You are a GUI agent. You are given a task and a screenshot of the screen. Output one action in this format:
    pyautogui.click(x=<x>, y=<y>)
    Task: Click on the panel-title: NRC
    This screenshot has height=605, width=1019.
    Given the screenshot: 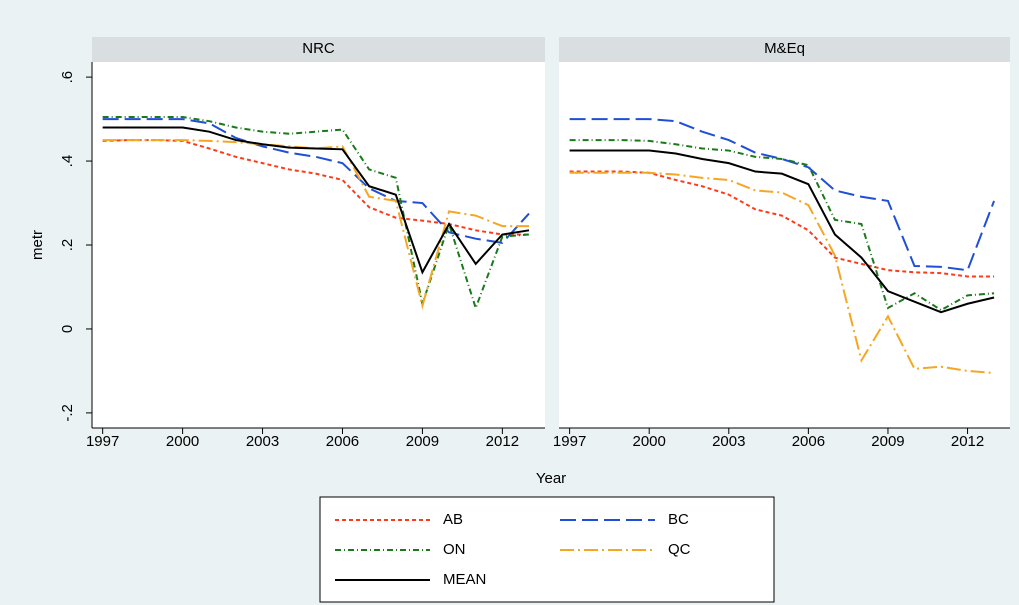 What is the action you would take?
    pyautogui.click(x=318, y=48)
    